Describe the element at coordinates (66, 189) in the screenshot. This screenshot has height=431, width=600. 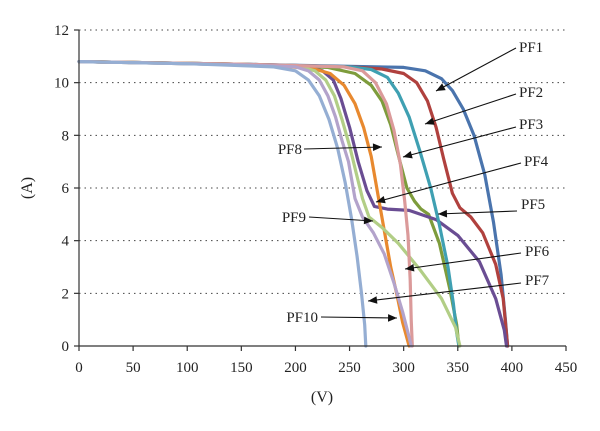
I see `y-tick-label: 6` at that location.